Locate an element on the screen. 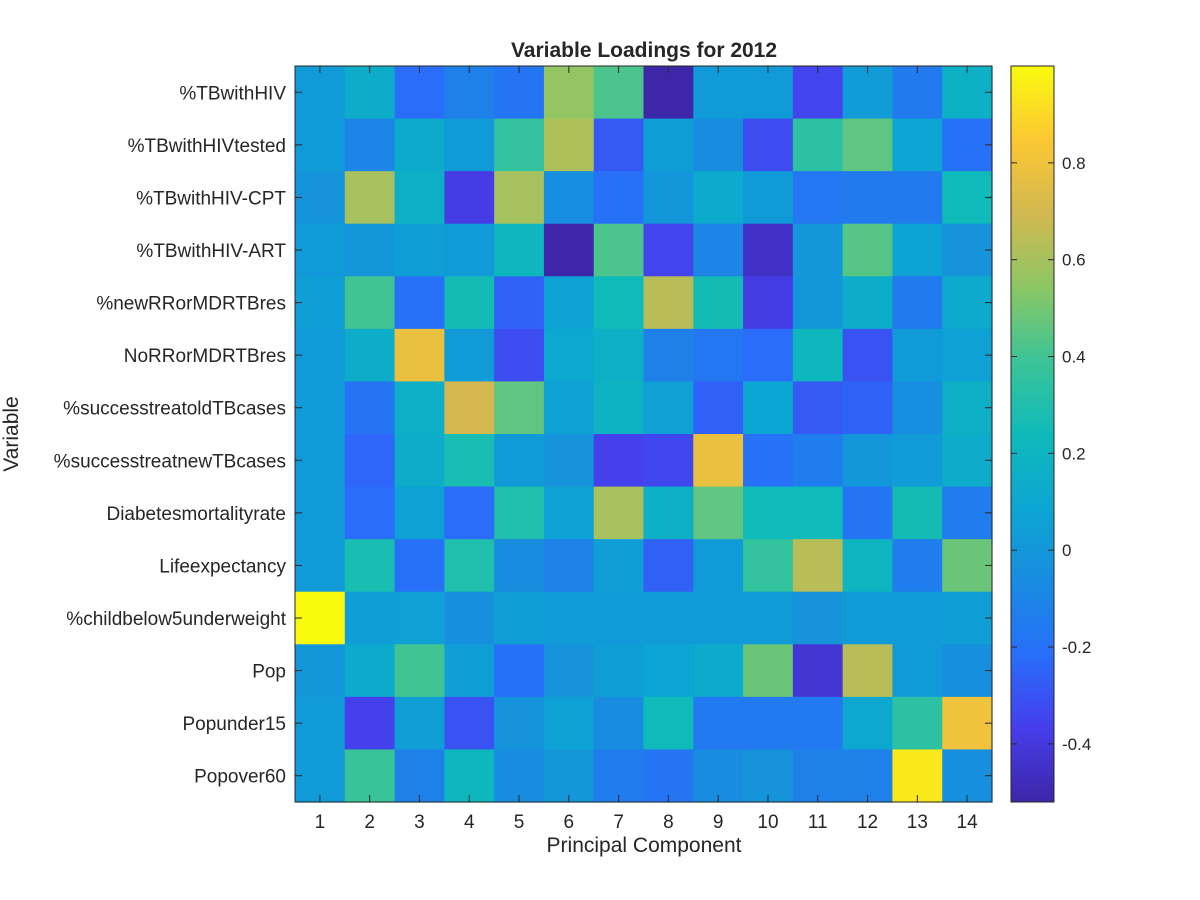 The image size is (1200, 900). y-tick-label: Pop is located at coordinates (269, 672).